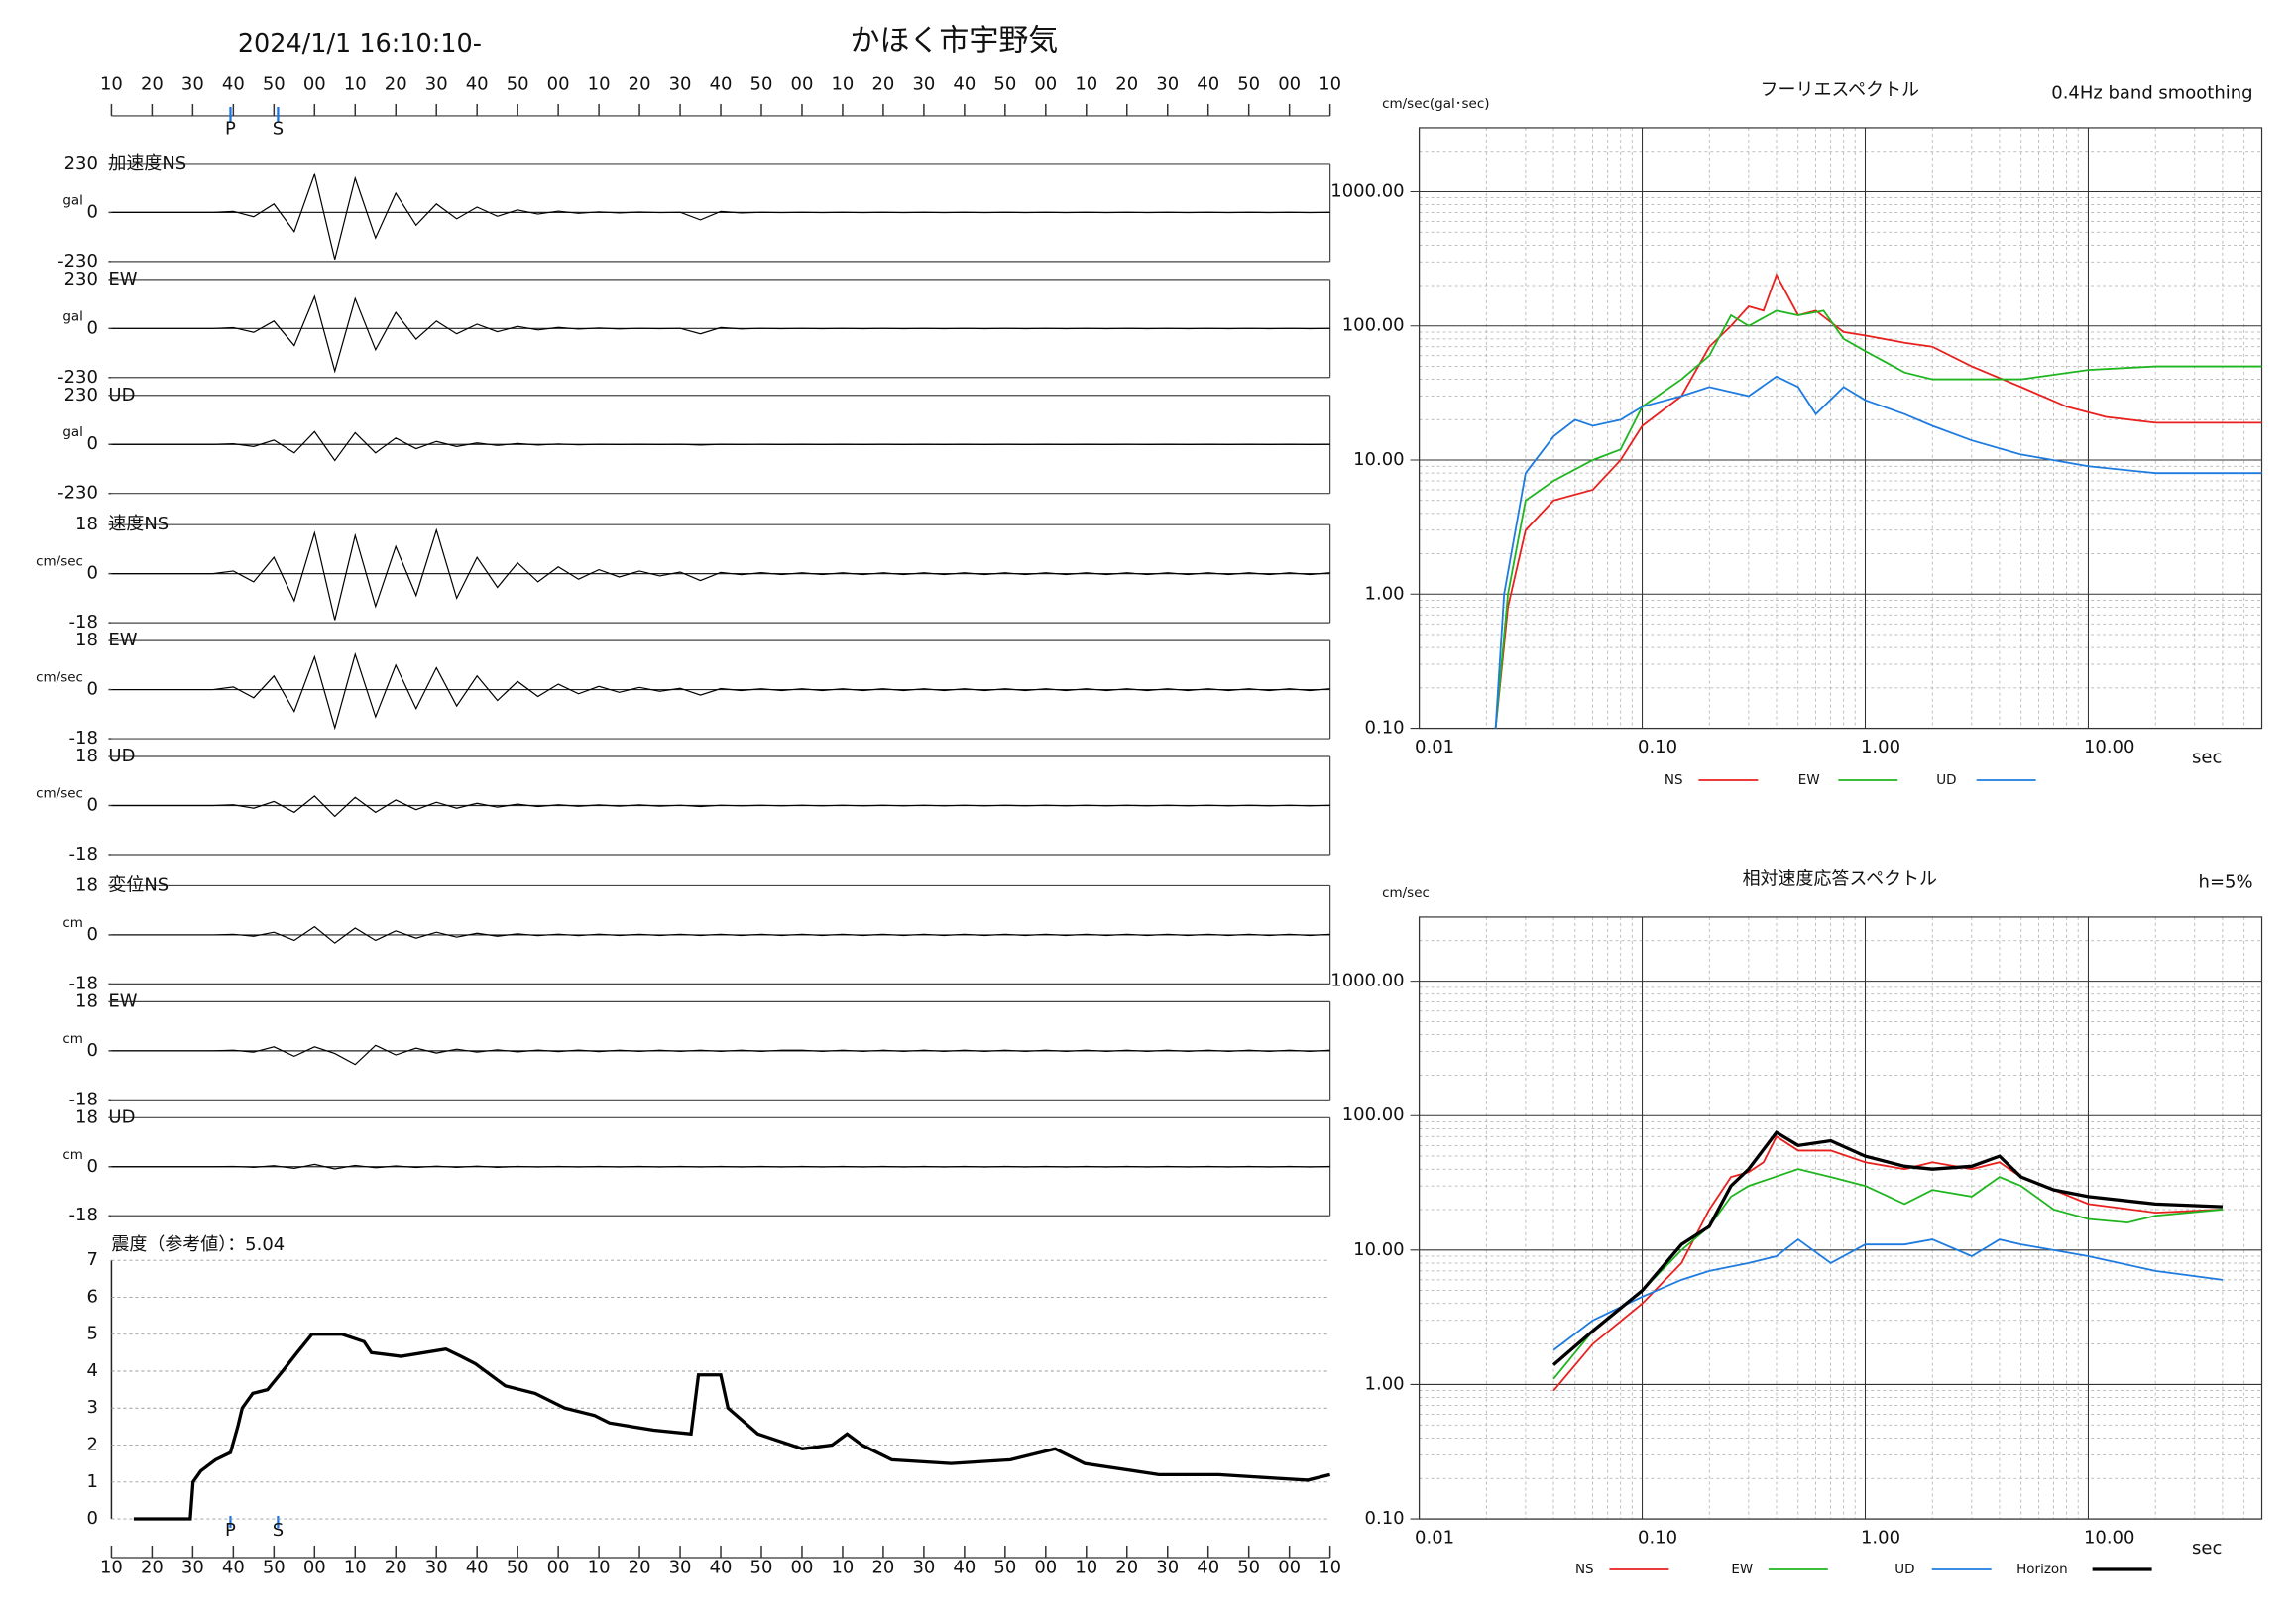 Image resolution: width=2296 pixels, height=1623 pixels. I want to click on station: かほく市宇野気, so click(954, 41).